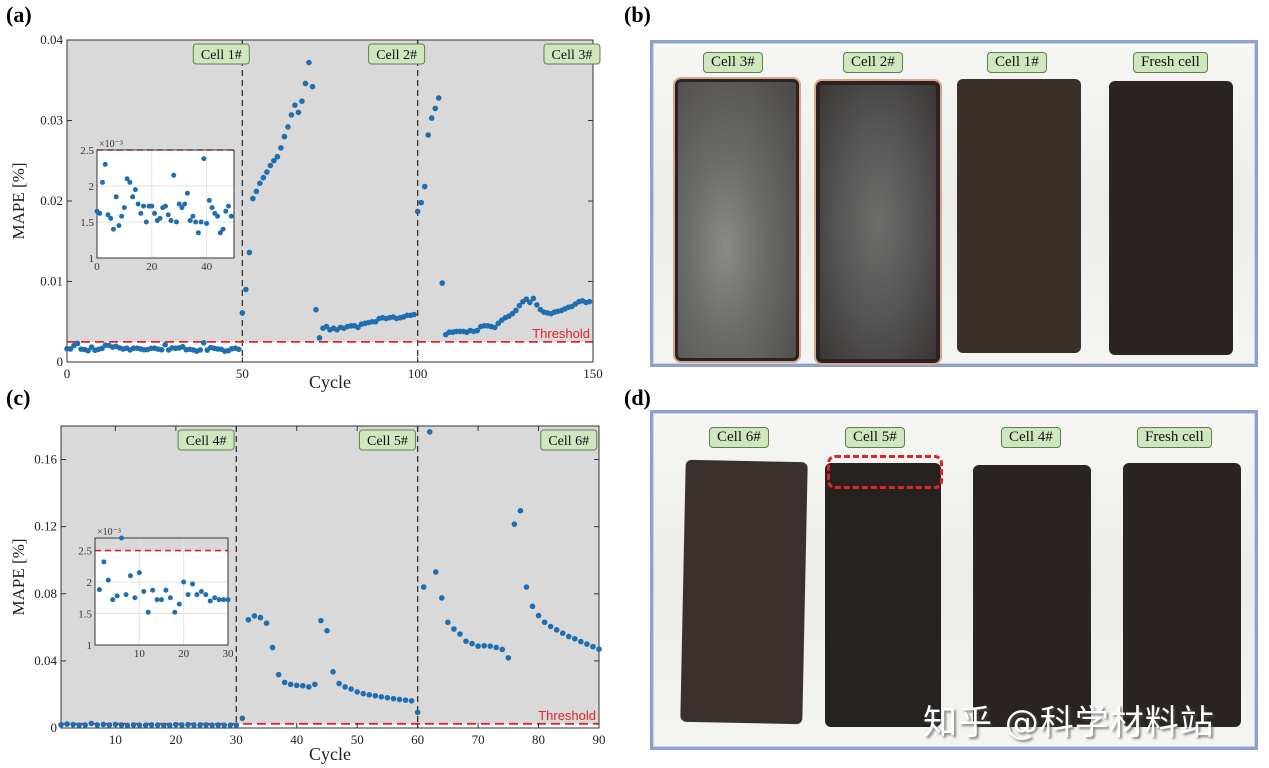  I want to click on battery-cell4, so click(1032, 596).